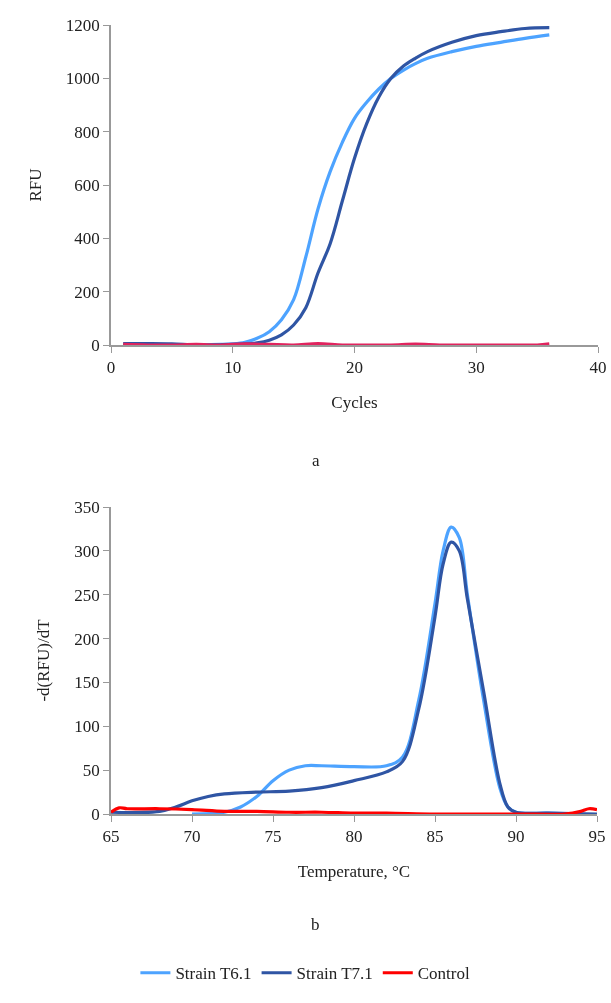 Image resolution: width=611 pixels, height=1003 pixels. Describe the element at coordinates (354, 403) in the screenshot. I see `x-axis-title: Cycles` at that location.